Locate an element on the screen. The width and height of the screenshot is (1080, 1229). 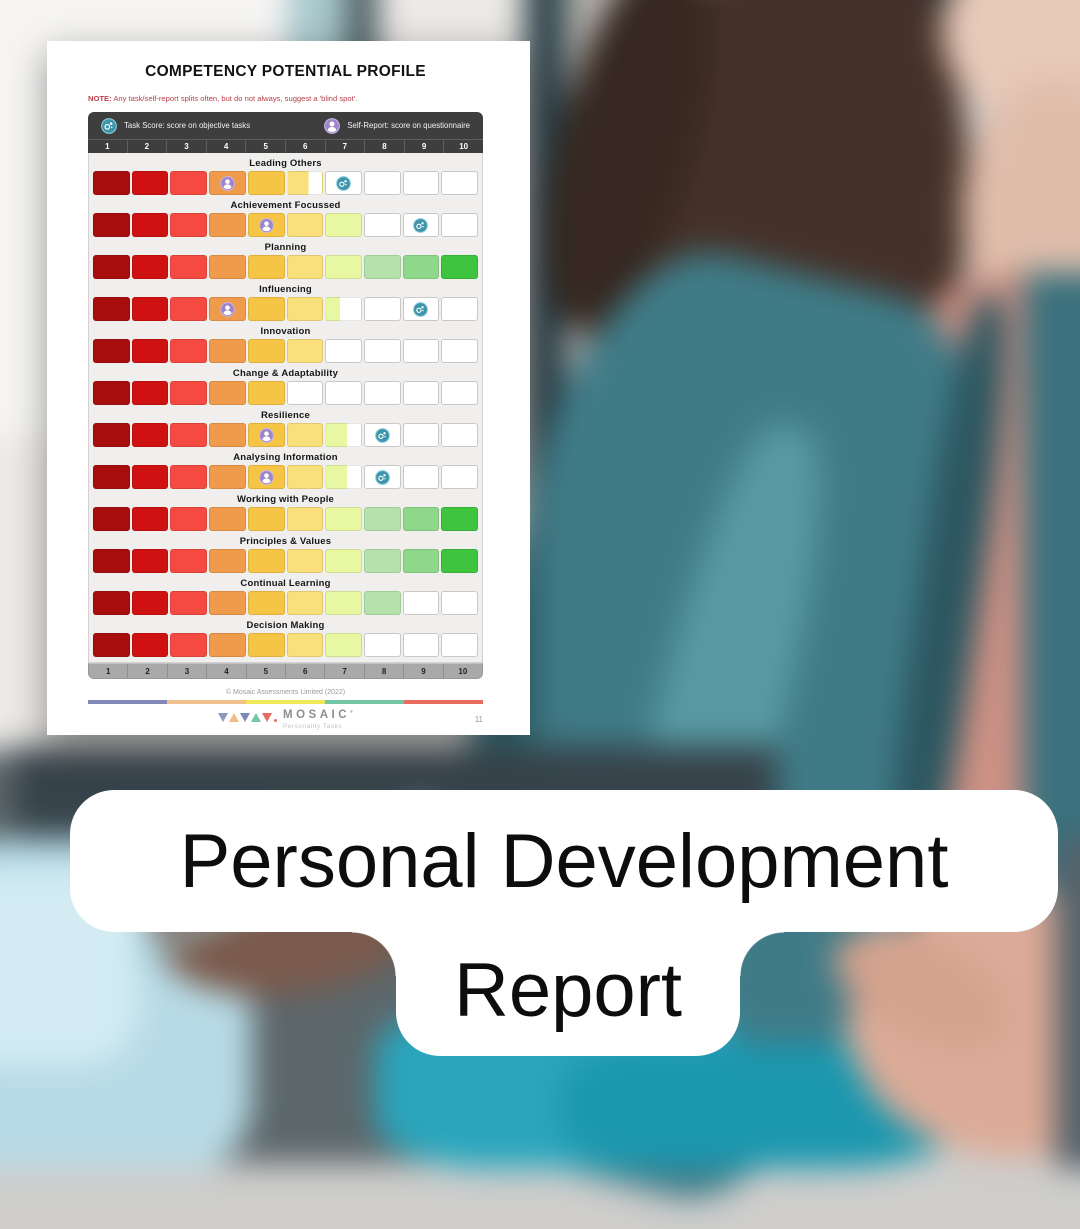
competency-row: Principles & Values is located at coordinates (285, 554).